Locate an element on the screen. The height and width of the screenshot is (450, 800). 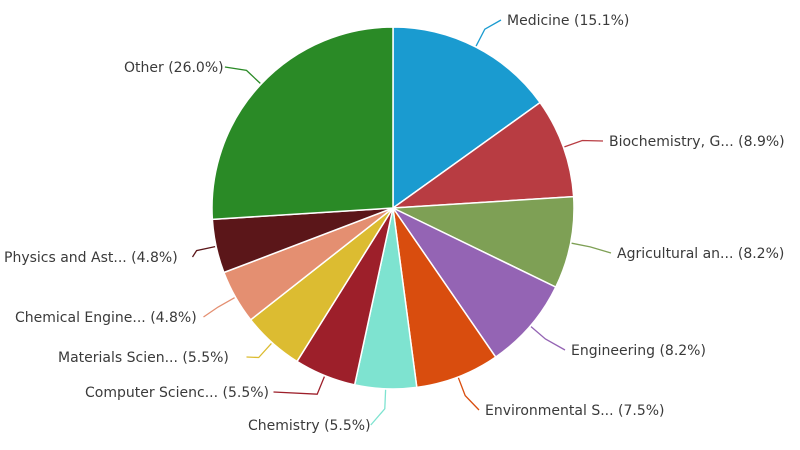
slice-label: Chemistry (5.5%) is located at coordinates (309, 426).